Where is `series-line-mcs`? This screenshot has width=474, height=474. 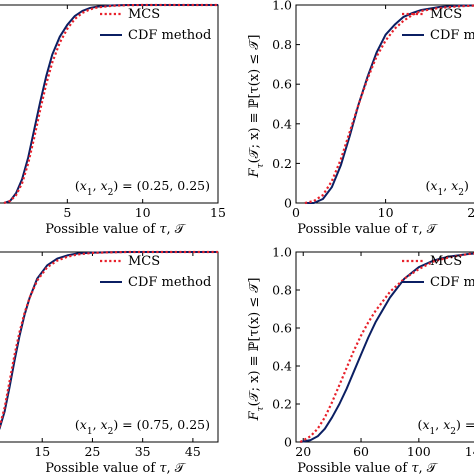 series-line-mcs is located at coordinates (386, 347).